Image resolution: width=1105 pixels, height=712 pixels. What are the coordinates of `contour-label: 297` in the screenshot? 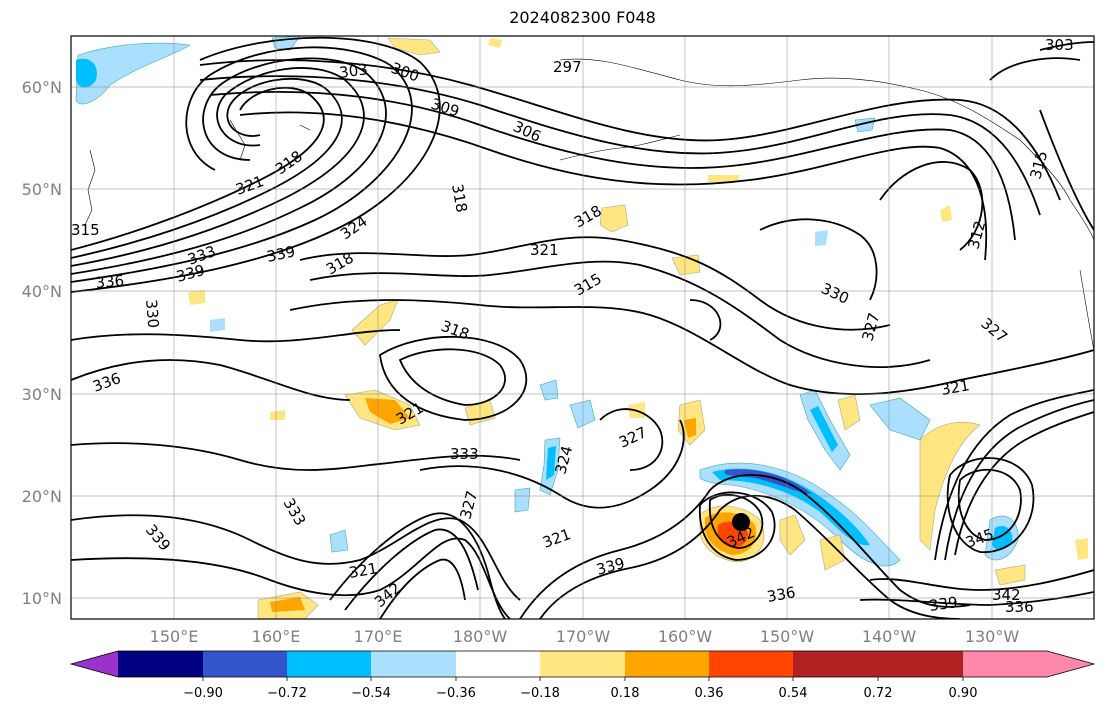 It's located at (567, 67).